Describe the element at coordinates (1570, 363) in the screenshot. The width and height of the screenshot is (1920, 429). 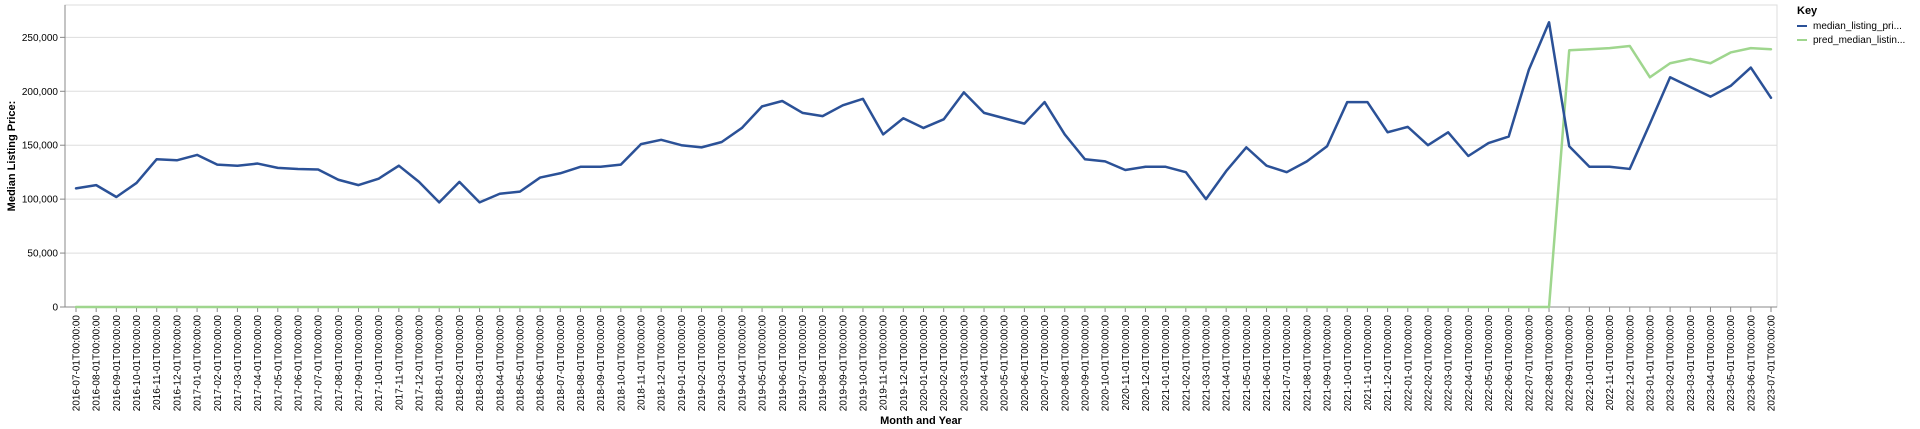
I see `x-tick-label: 2022-09-01T00:00:00` at that location.